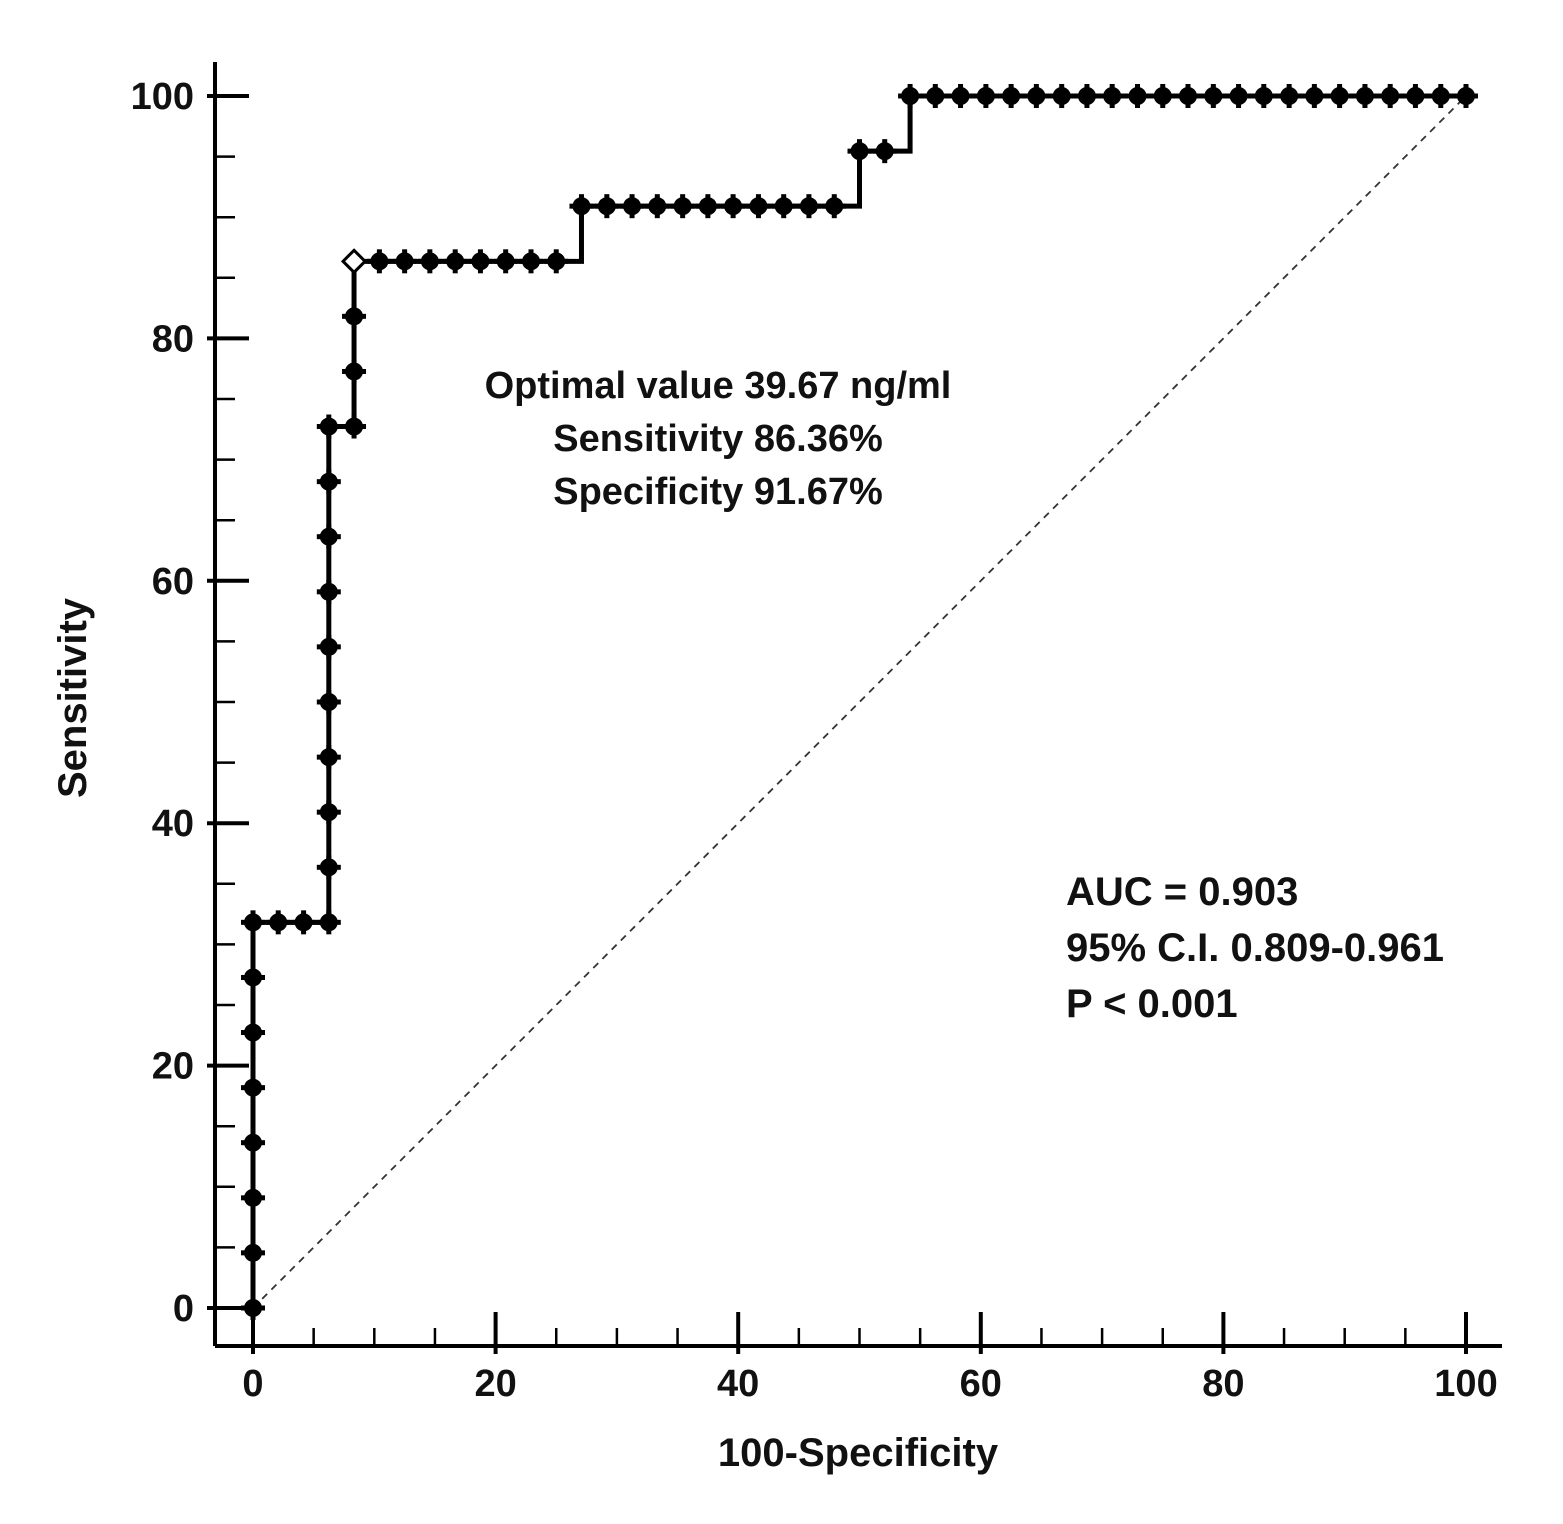  I want to click on ci-text: 95% C.I. 0.809-0.961, so click(1255, 948).